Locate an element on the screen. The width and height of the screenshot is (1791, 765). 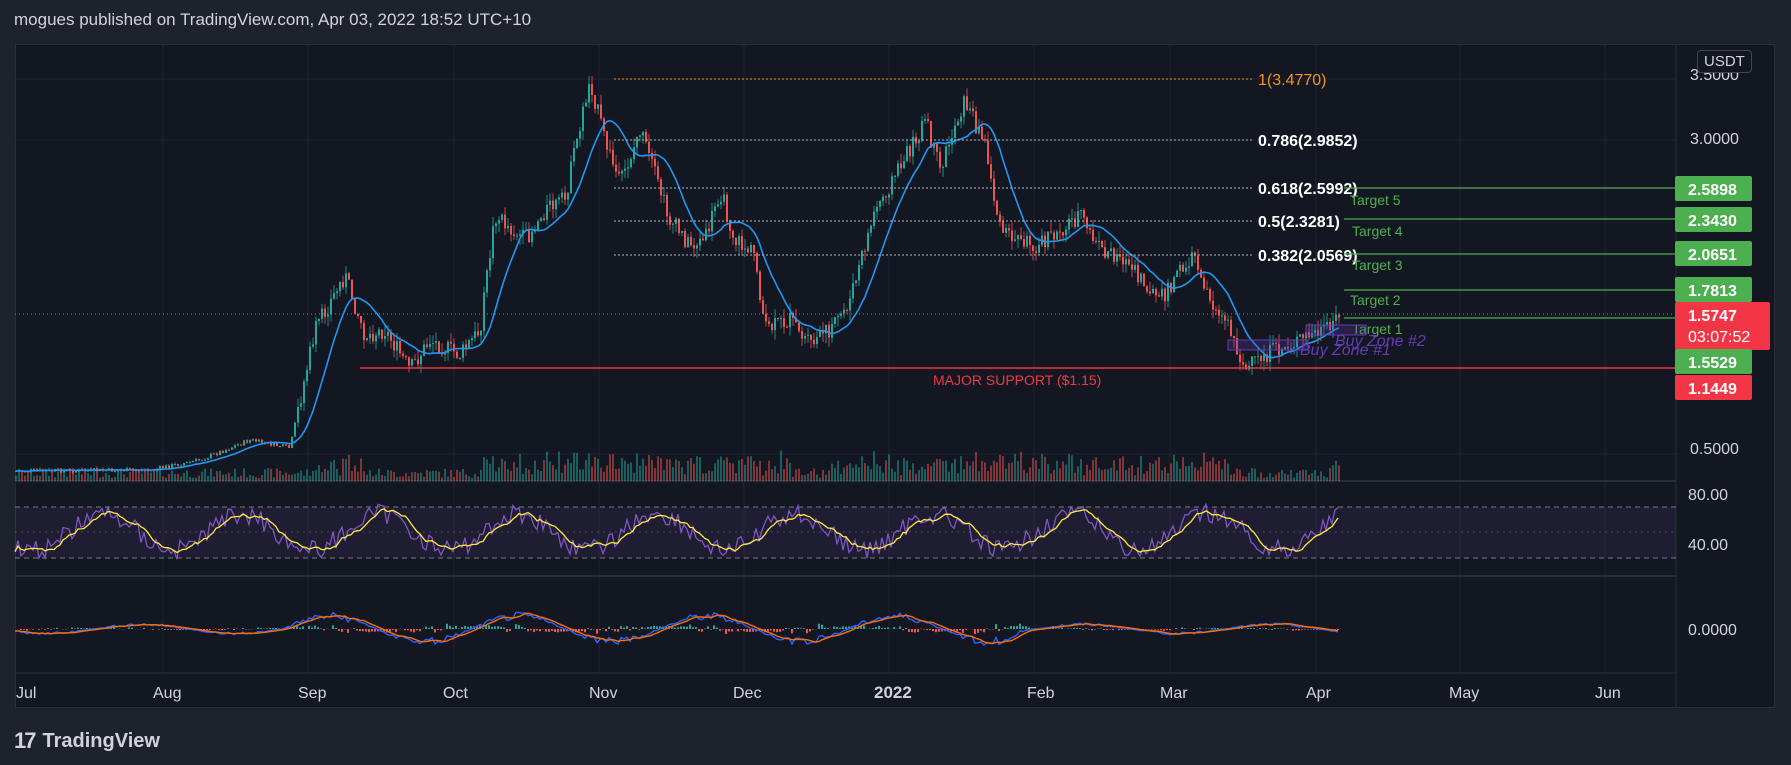
target-5-price-badge: 2.5898 is located at coordinates (1713, 188).